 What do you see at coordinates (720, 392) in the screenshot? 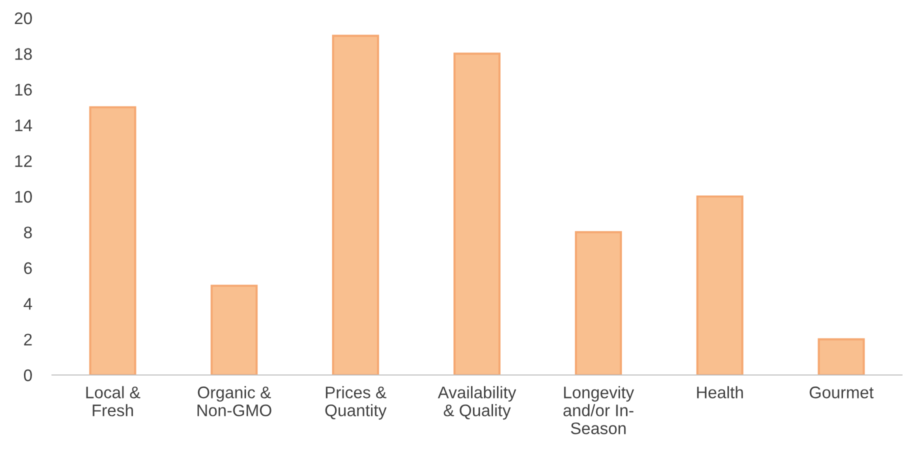
I see `x-tick-label: Health` at bounding box center [720, 392].